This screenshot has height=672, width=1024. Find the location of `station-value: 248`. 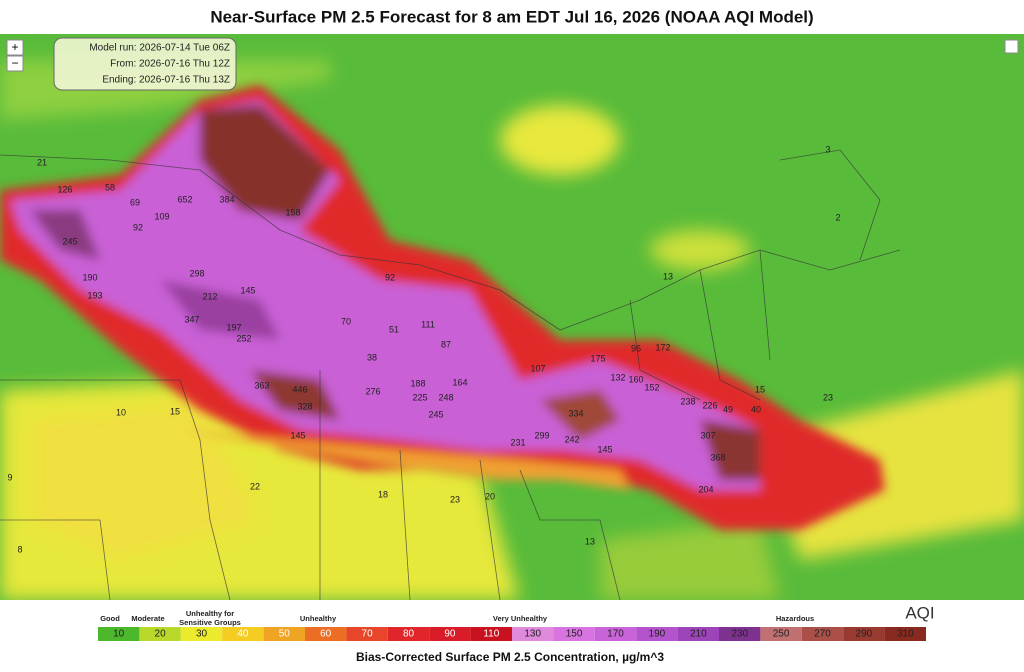

station-value: 248 is located at coordinates (445, 397).